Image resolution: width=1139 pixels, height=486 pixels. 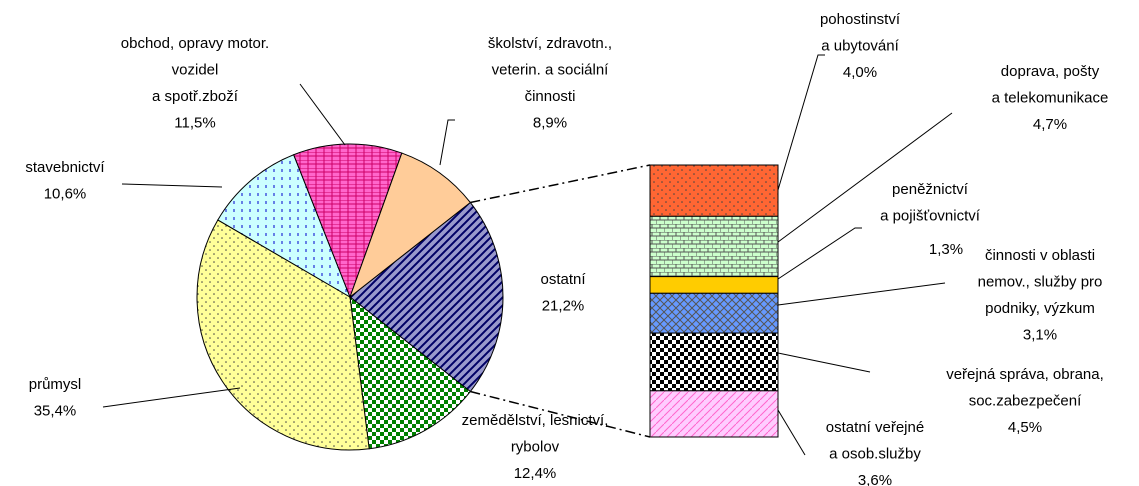 What do you see at coordinates (1040, 334) in the screenshot?
I see `value-label: 3,1%` at bounding box center [1040, 334].